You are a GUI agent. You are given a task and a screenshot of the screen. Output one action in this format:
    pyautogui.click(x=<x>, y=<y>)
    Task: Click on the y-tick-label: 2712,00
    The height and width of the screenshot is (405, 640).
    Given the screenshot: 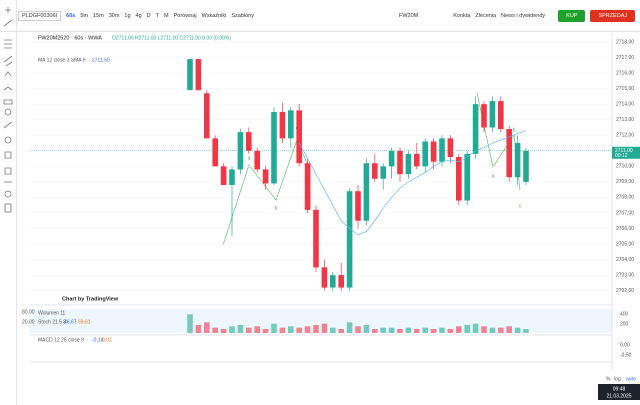 What is the action you would take?
    pyautogui.click(x=625, y=136)
    